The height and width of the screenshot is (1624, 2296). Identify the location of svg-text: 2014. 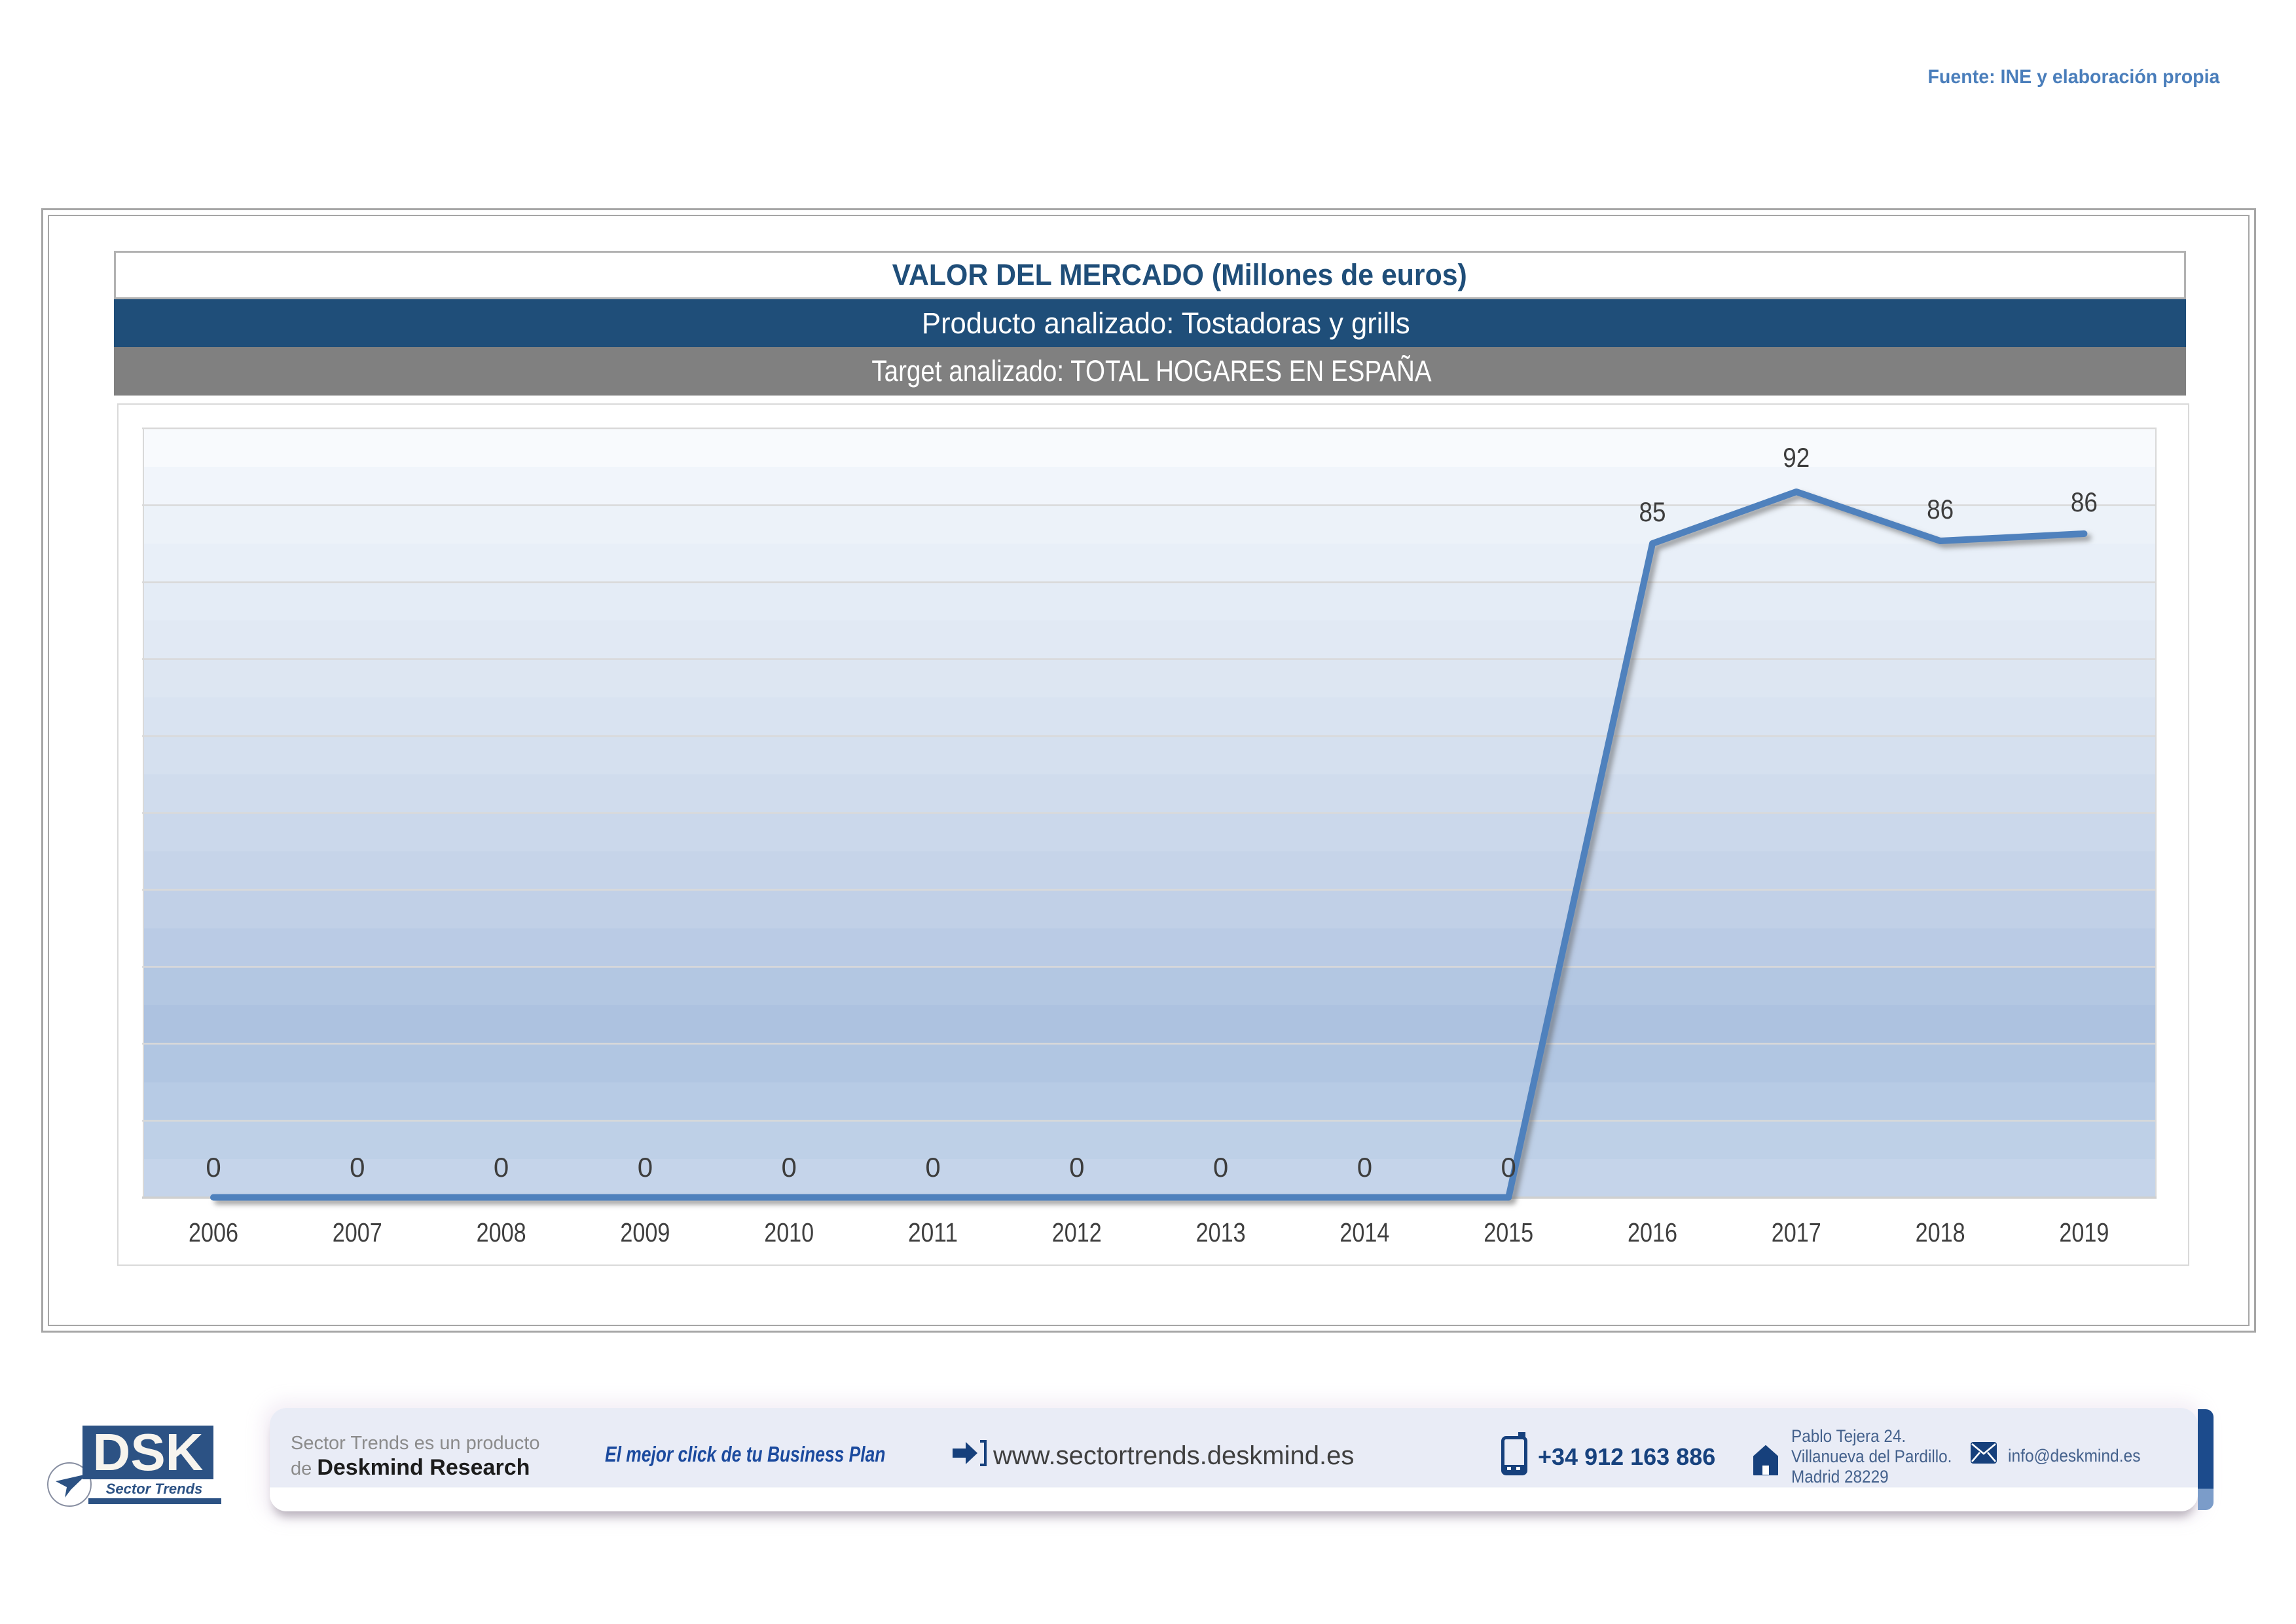
(1364, 1232).